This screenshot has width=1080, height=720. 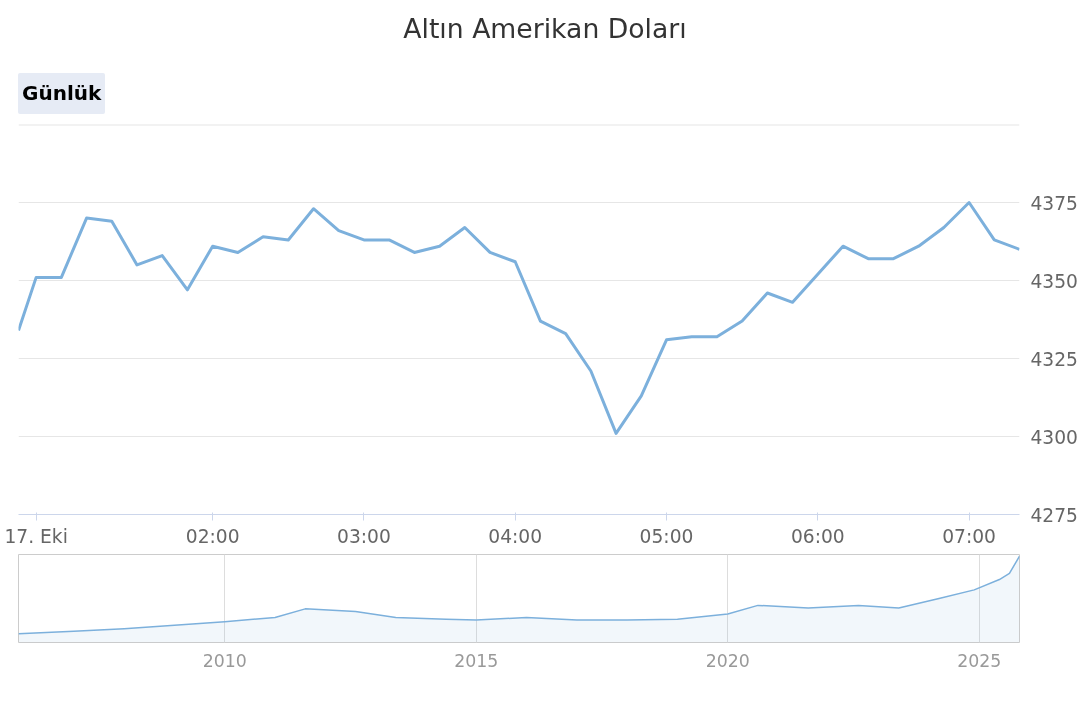 What do you see at coordinates (36, 536) in the screenshot?
I see `x-tick-label: 17. Eki` at bounding box center [36, 536].